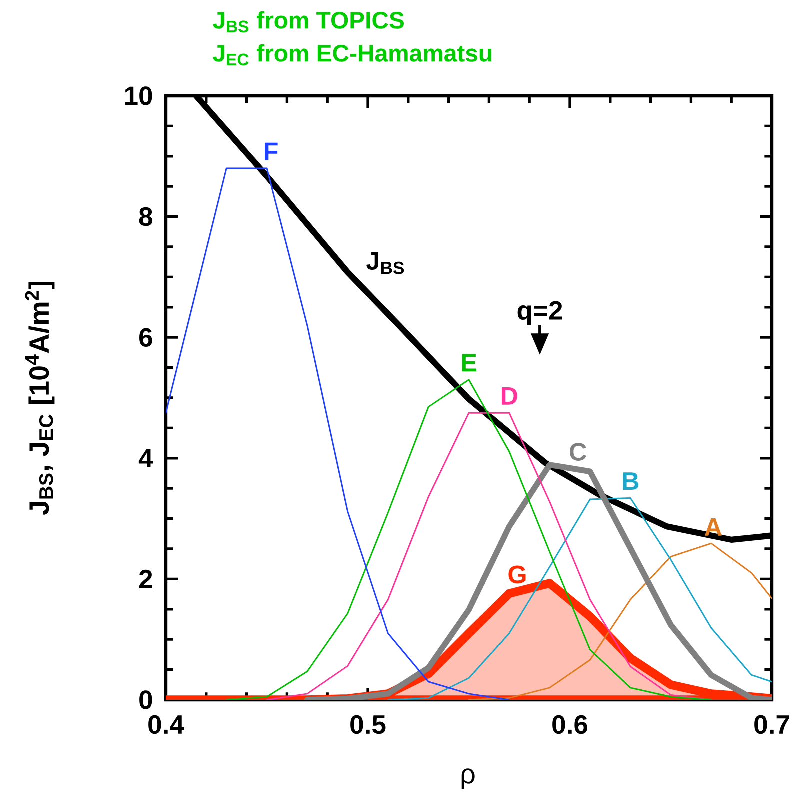 The image size is (800, 801). Describe the element at coordinates (146, 700) in the screenshot. I see `y-tick-label: 0` at that location.